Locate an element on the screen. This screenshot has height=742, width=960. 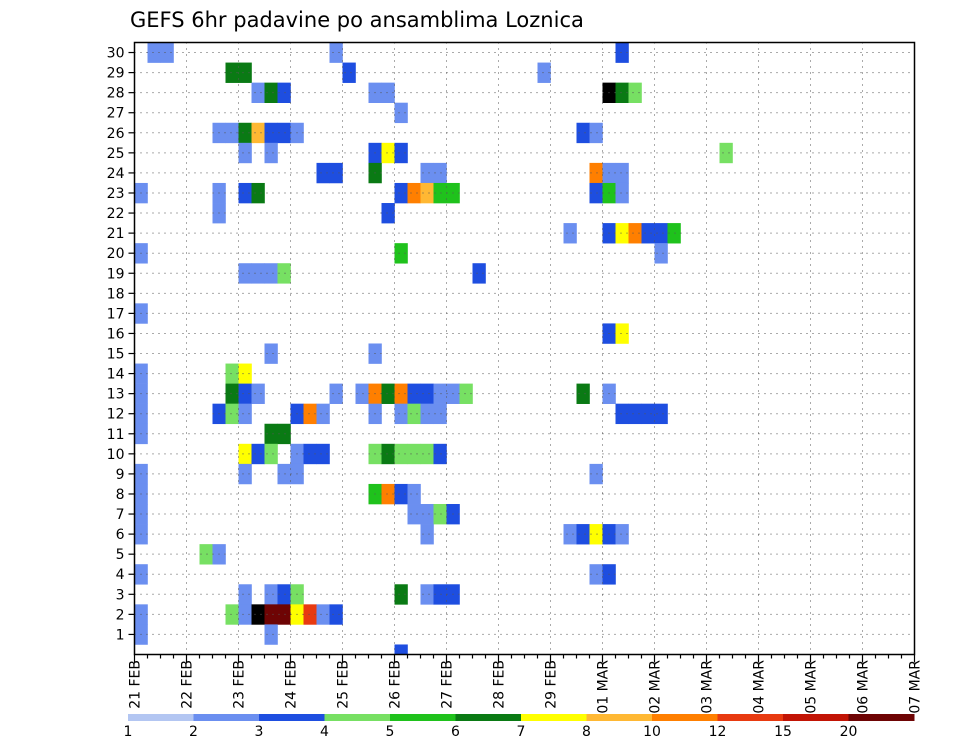
x-tick-label: 24 FEB is located at coordinates (292, 684).